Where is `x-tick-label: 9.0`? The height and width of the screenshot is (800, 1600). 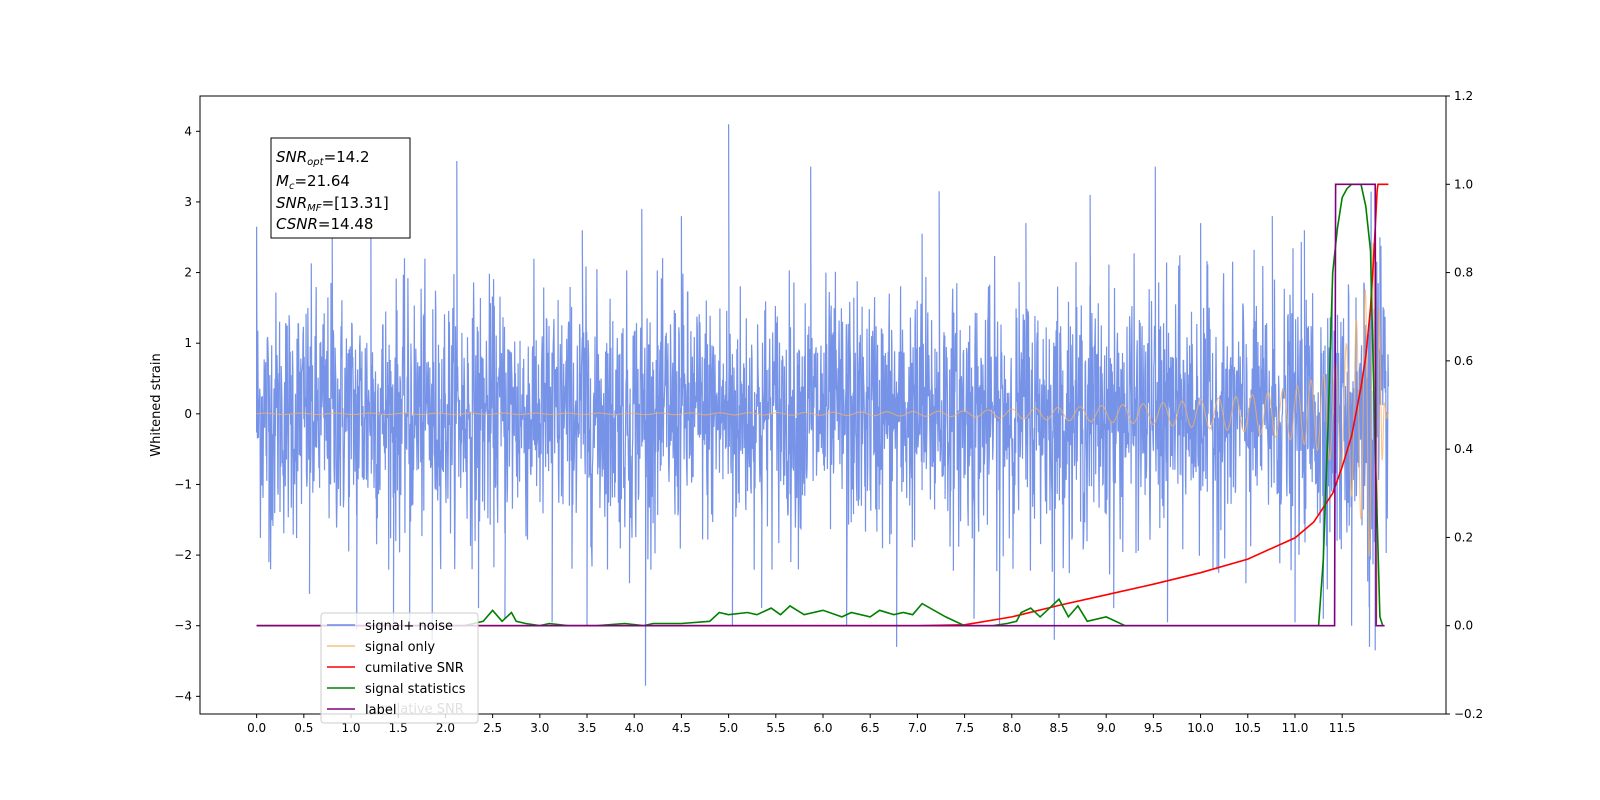
x-tick-label: 9.0 is located at coordinates (1106, 728).